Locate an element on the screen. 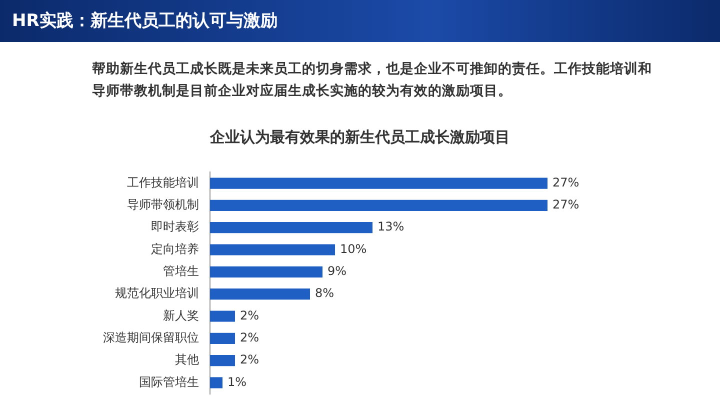 The width and height of the screenshot is (720, 404). data-label: 1% is located at coordinates (237, 381).